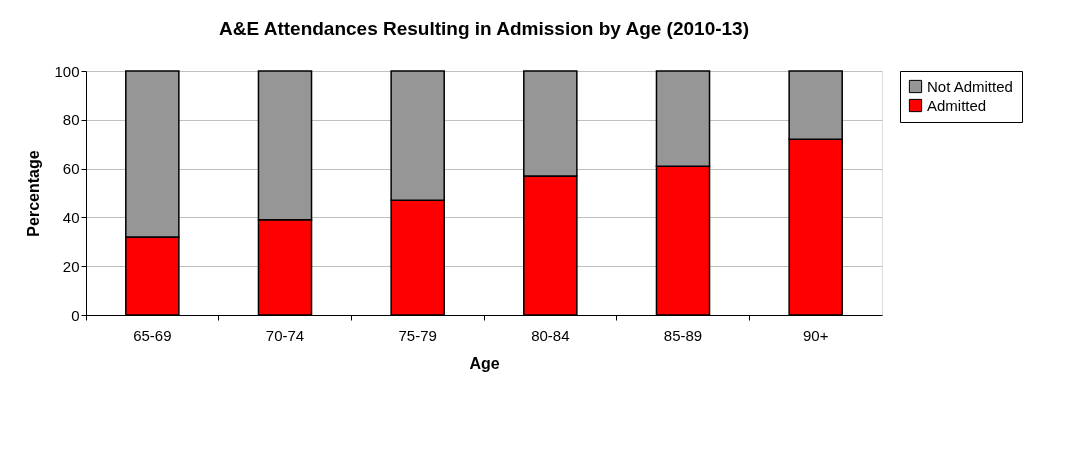 The width and height of the screenshot is (1090, 459). Describe the element at coordinates (417, 335) in the screenshot. I see `x-tick-label: 75-79` at that location.